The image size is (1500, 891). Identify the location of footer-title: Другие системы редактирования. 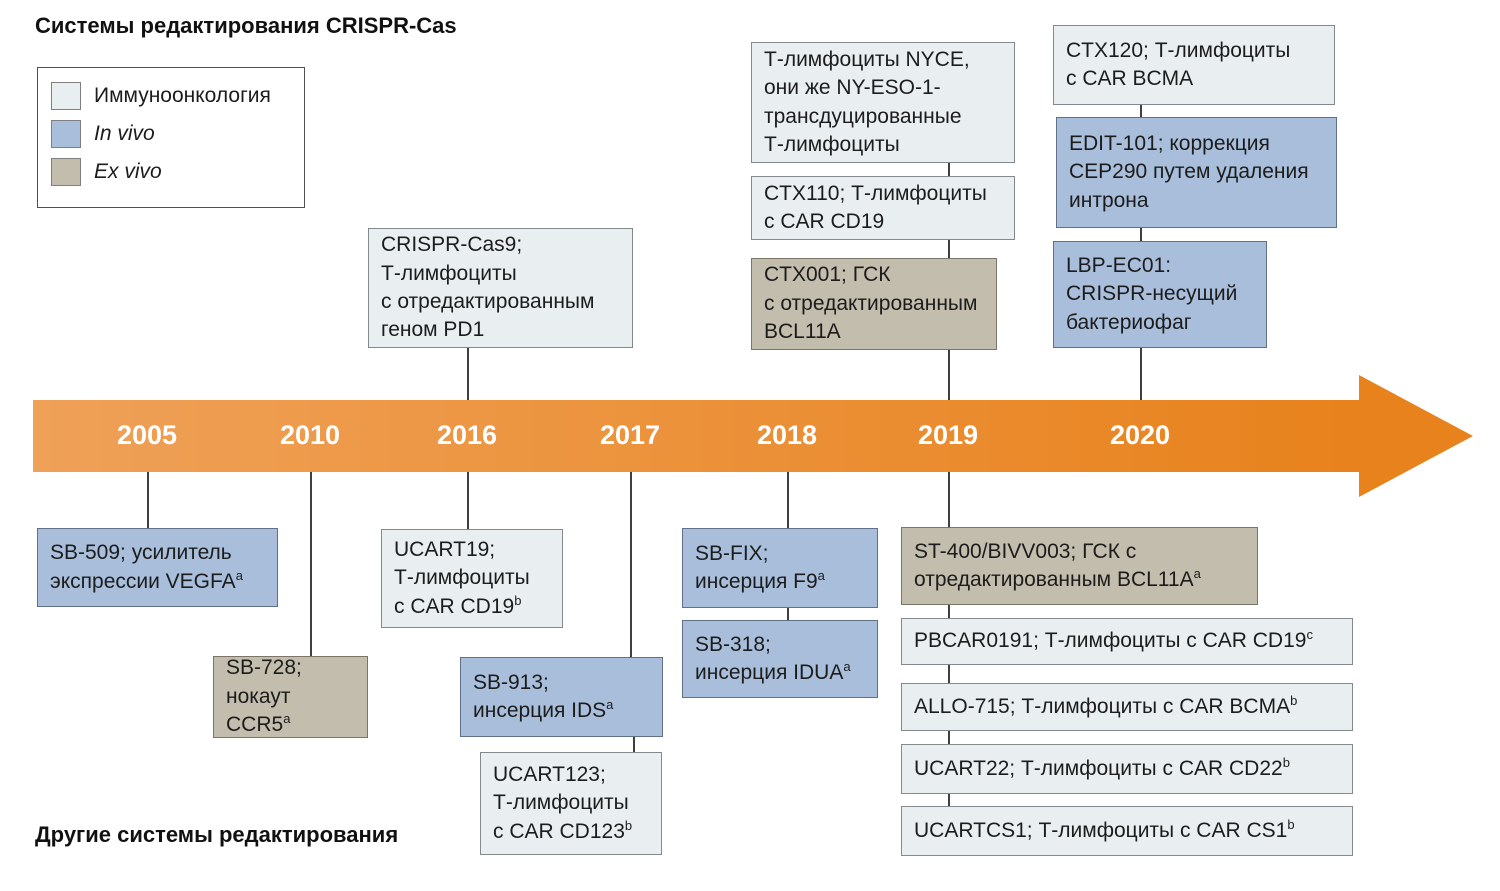
(217, 834).